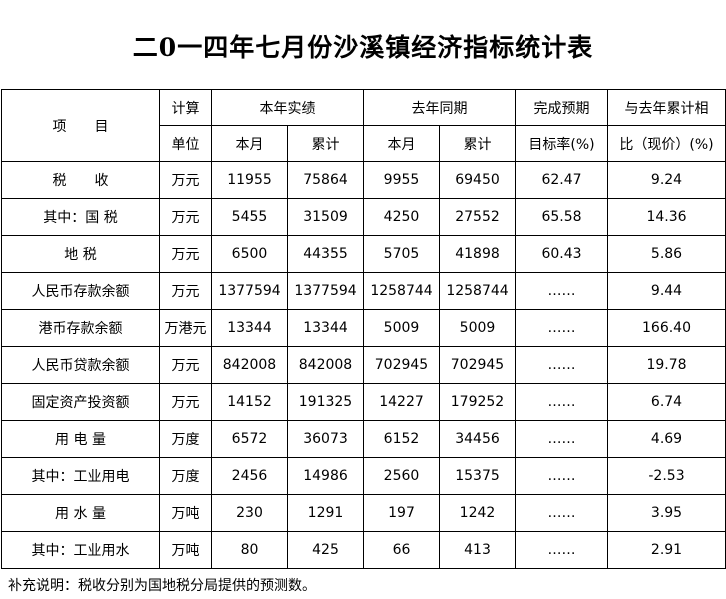 The image size is (726, 599). Describe the element at coordinates (249, 550) in the screenshot. I see `this-year-month-cell: 80` at that location.